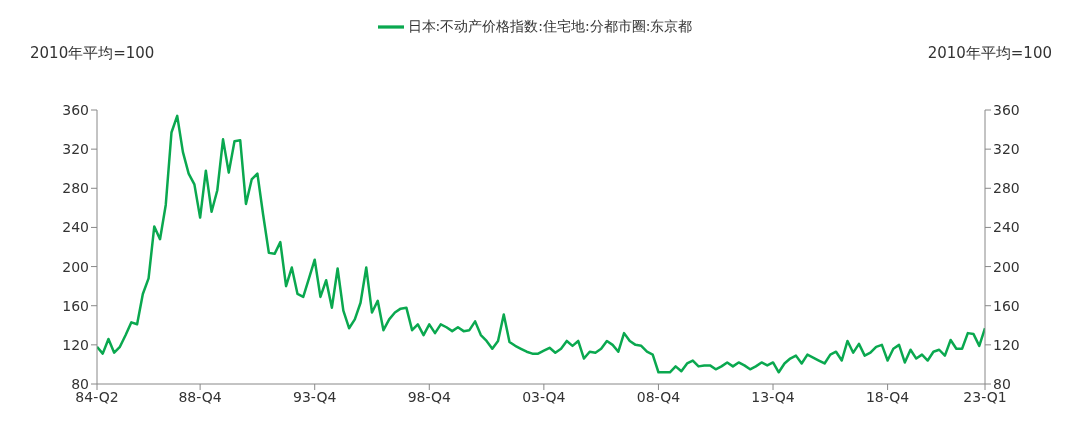 This screenshot has width=1080, height=429. What do you see at coordinates (544, 396) in the screenshot?
I see `x-tick-label: 03-Q4` at bounding box center [544, 396].